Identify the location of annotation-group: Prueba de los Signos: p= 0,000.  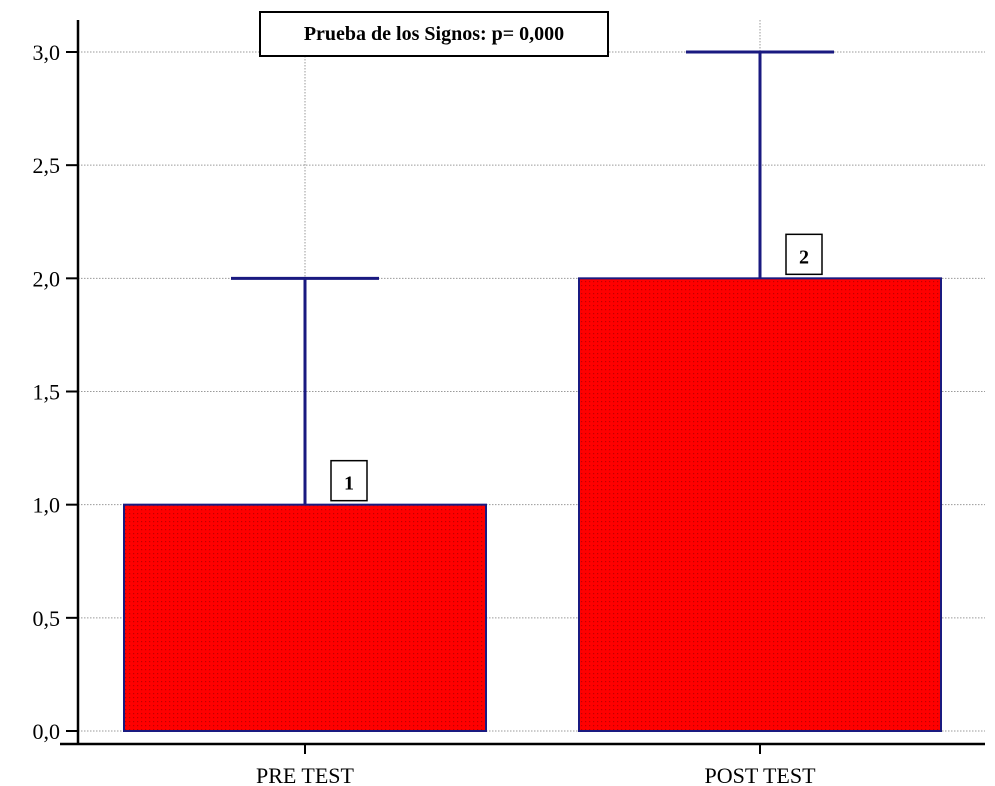
(434, 34).